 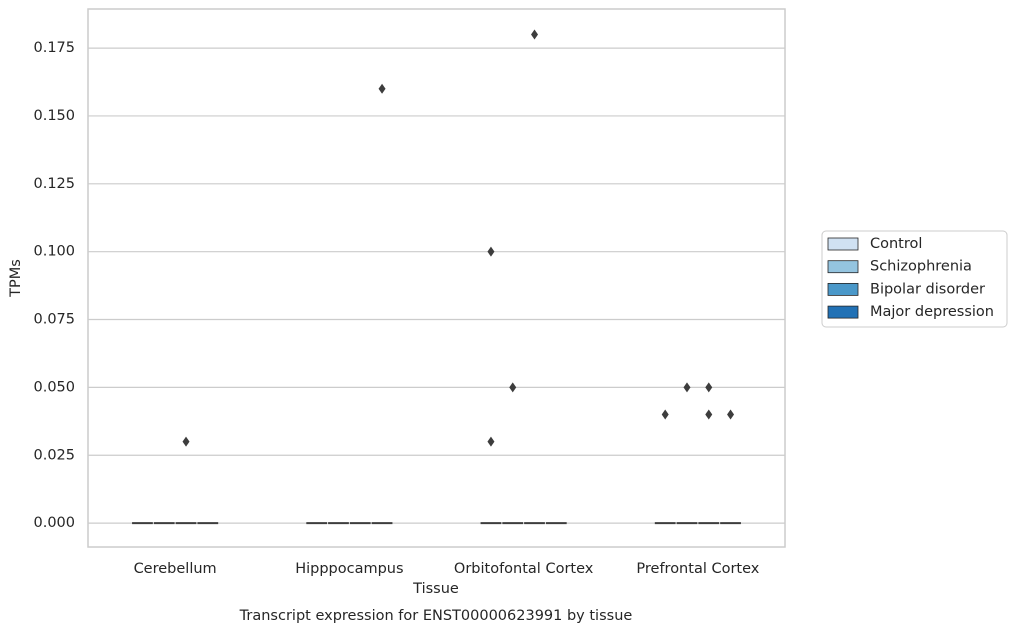 What do you see at coordinates (54, 184) in the screenshot?
I see `y-tick-label: 0.125` at bounding box center [54, 184].